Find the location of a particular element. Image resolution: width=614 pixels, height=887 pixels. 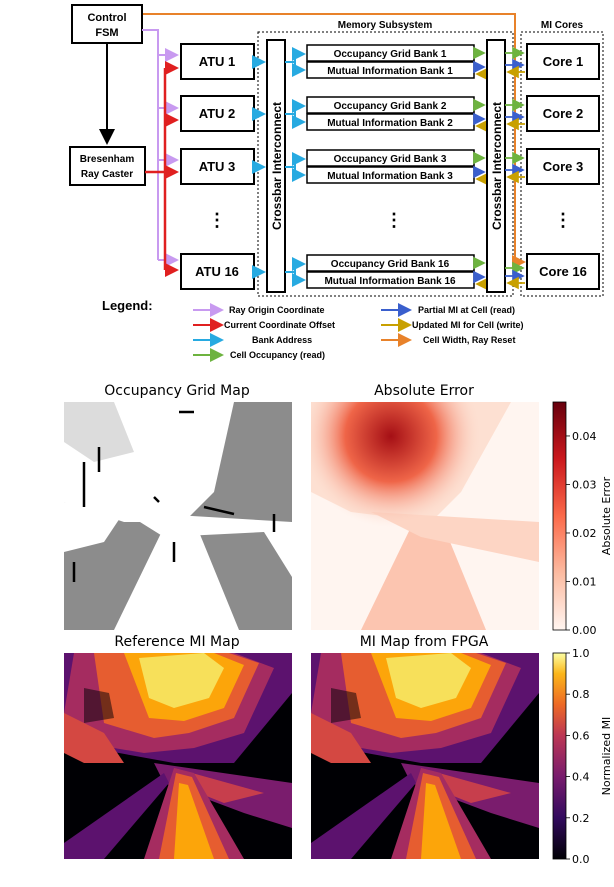

core-1-label: Core 1 is located at coordinates (563, 61).